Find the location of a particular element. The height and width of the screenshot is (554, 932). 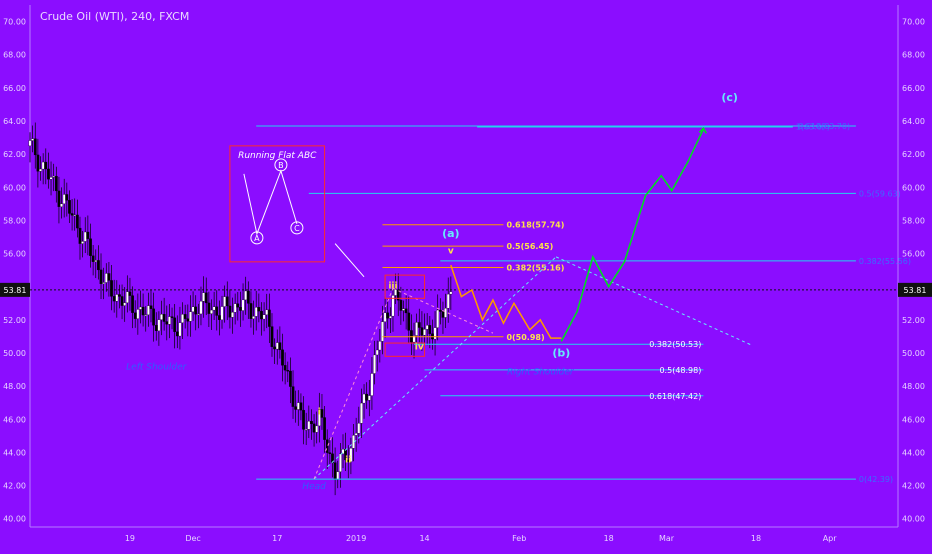

inset-pointer is located at coordinates (349, 260).